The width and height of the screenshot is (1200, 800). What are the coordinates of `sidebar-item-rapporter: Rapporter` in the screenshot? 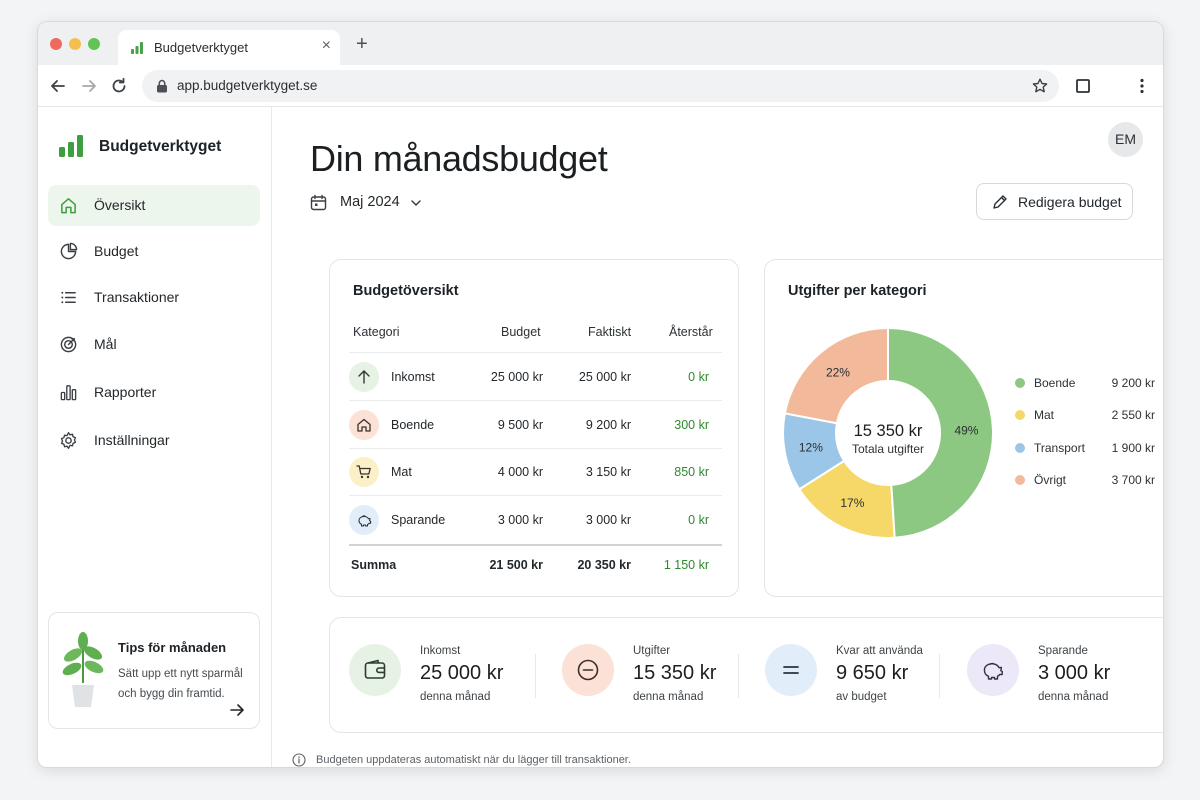 It's located at (154, 392).